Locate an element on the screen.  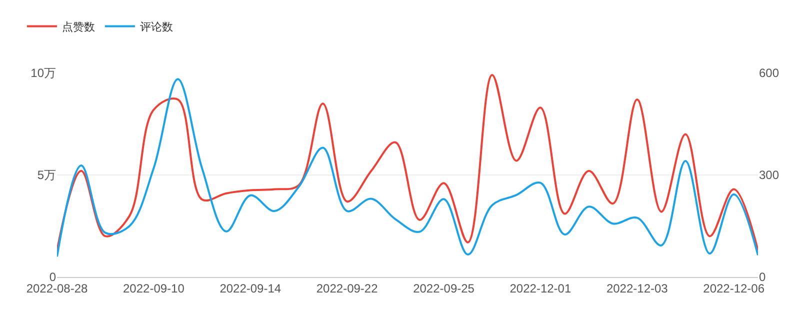
y-tick-label: 5万 is located at coordinates (46, 175).